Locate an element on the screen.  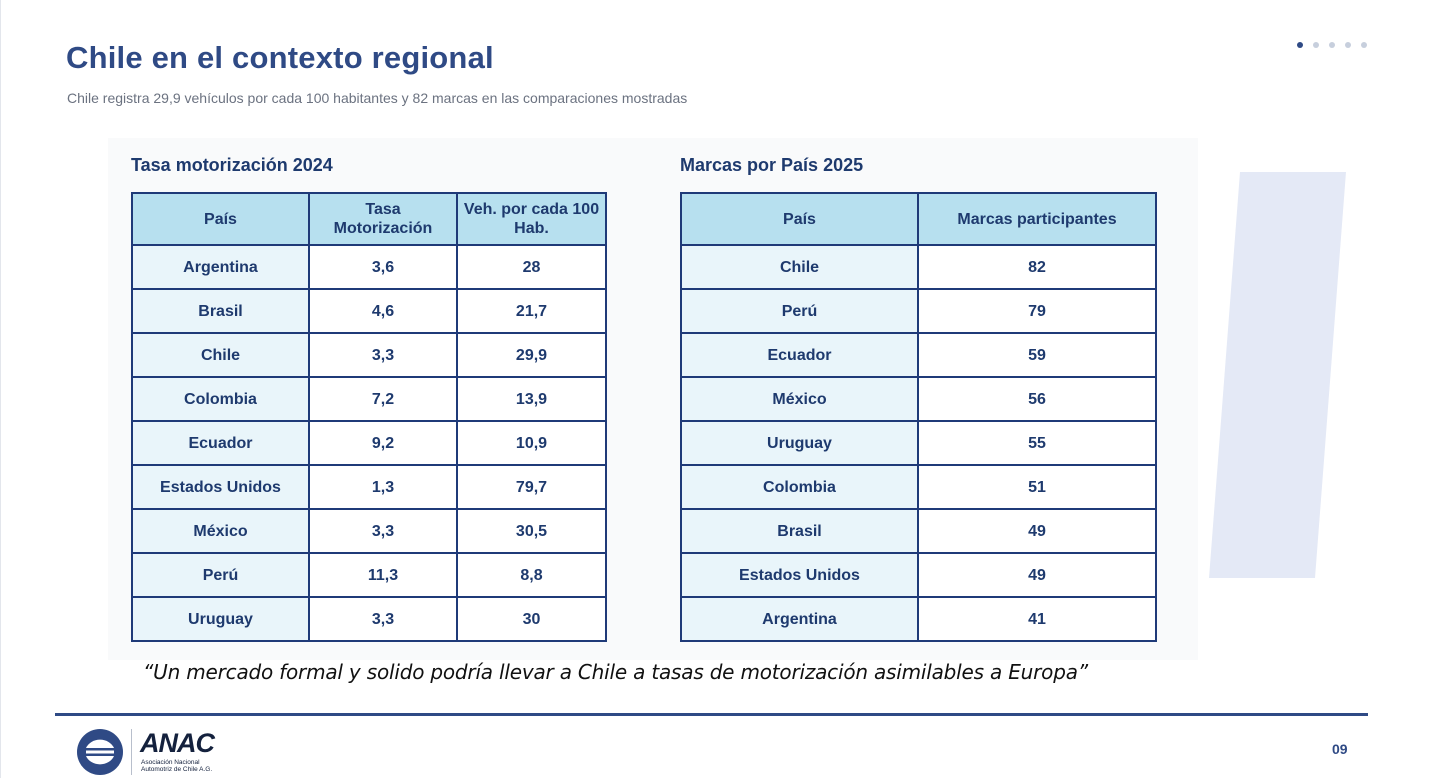
table-header-row: País Marcas participantes is located at coordinates (918, 219).